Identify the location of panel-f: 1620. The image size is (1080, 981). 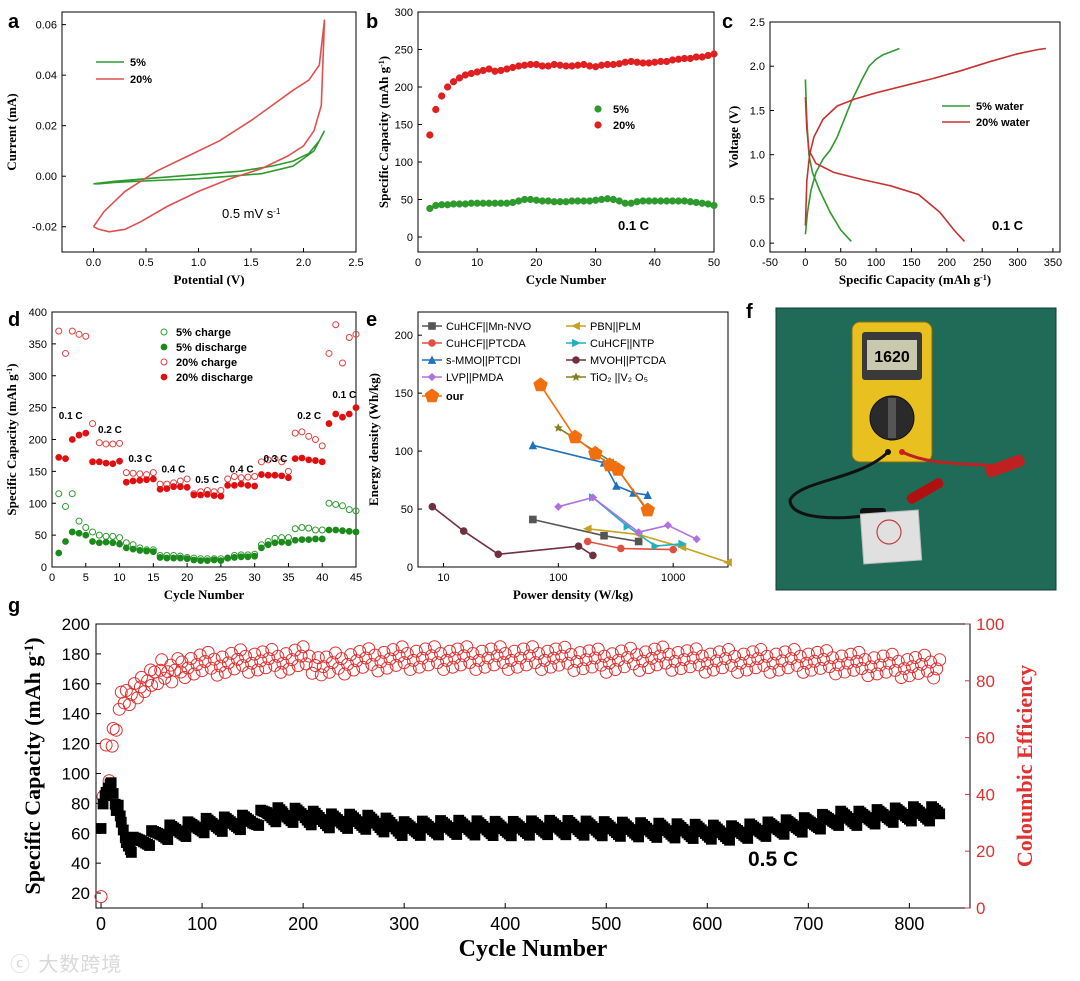
(916, 449).